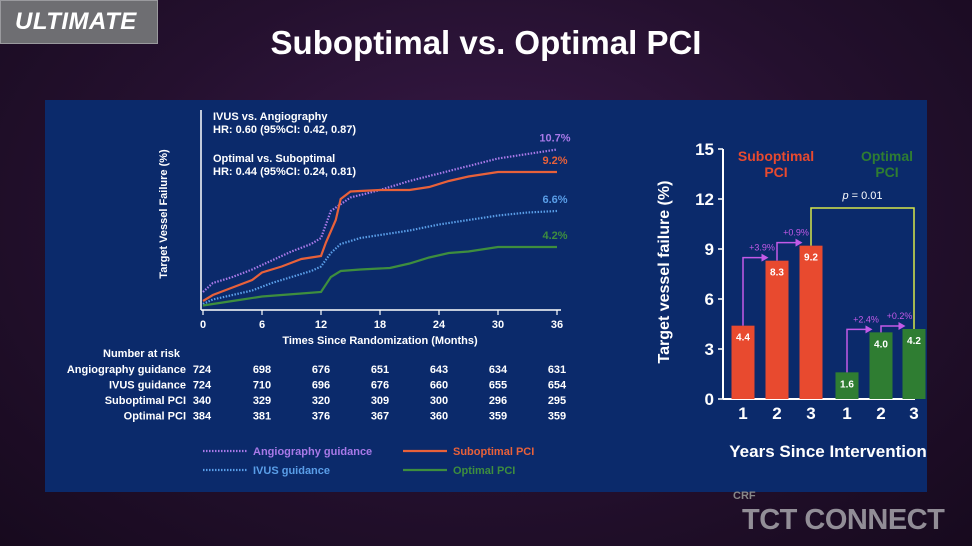 This screenshot has width=972, height=546. What do you see at coordinates (284, 130) in the screenshot?
I see `km-annotation: HR: 0.60 (95%CI: 0.42, 0.87)` at bounding box center [284, 130].